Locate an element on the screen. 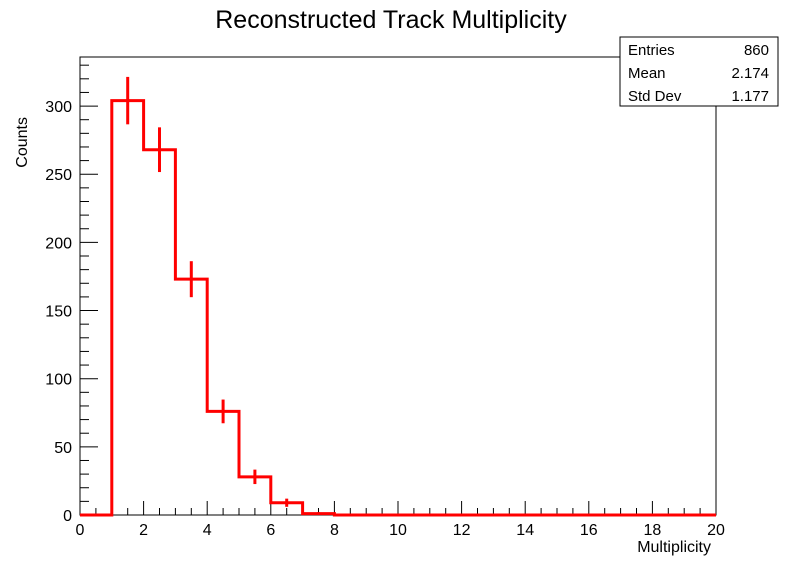  chart-title: Reconstructed Track Multiplicity is located at coordinates (391, 20).